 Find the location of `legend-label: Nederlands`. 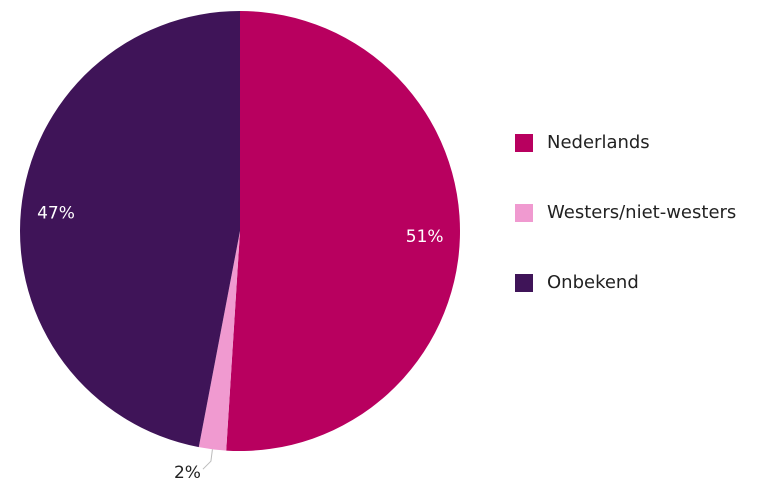

legend-label: Nederlands is located at coordinates (598, 142).